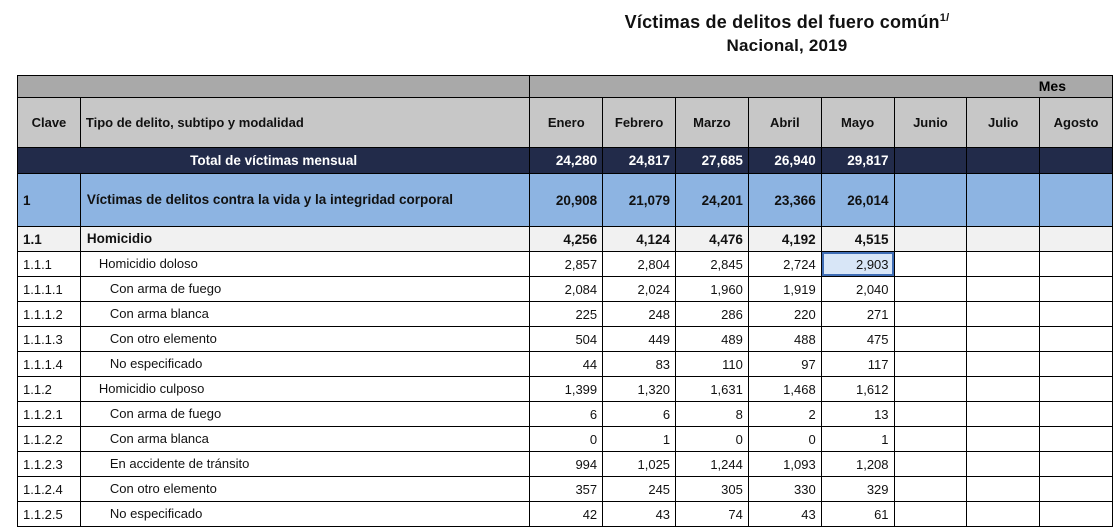  I want to click on value-cell: 4,124, so click(639, 239).